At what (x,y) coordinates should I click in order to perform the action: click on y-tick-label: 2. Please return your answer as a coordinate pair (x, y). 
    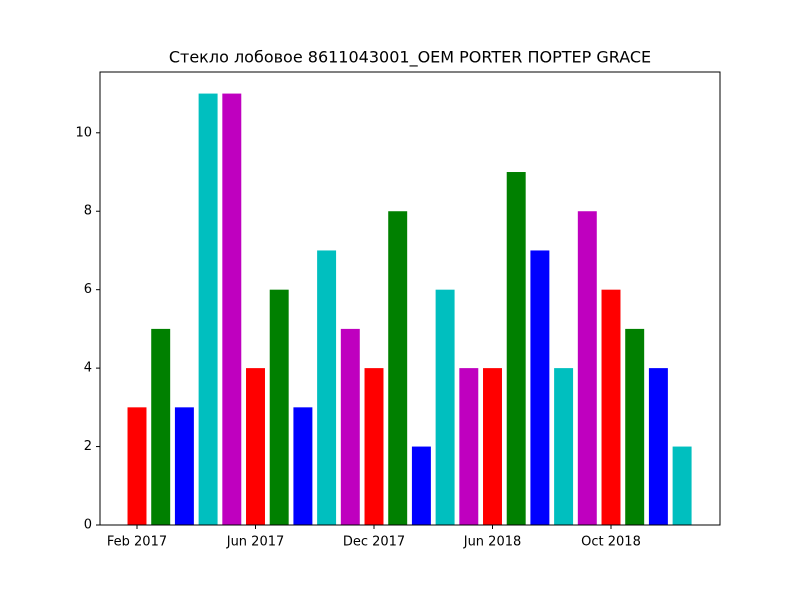
    Looking at the image, I should click on (88, 446).